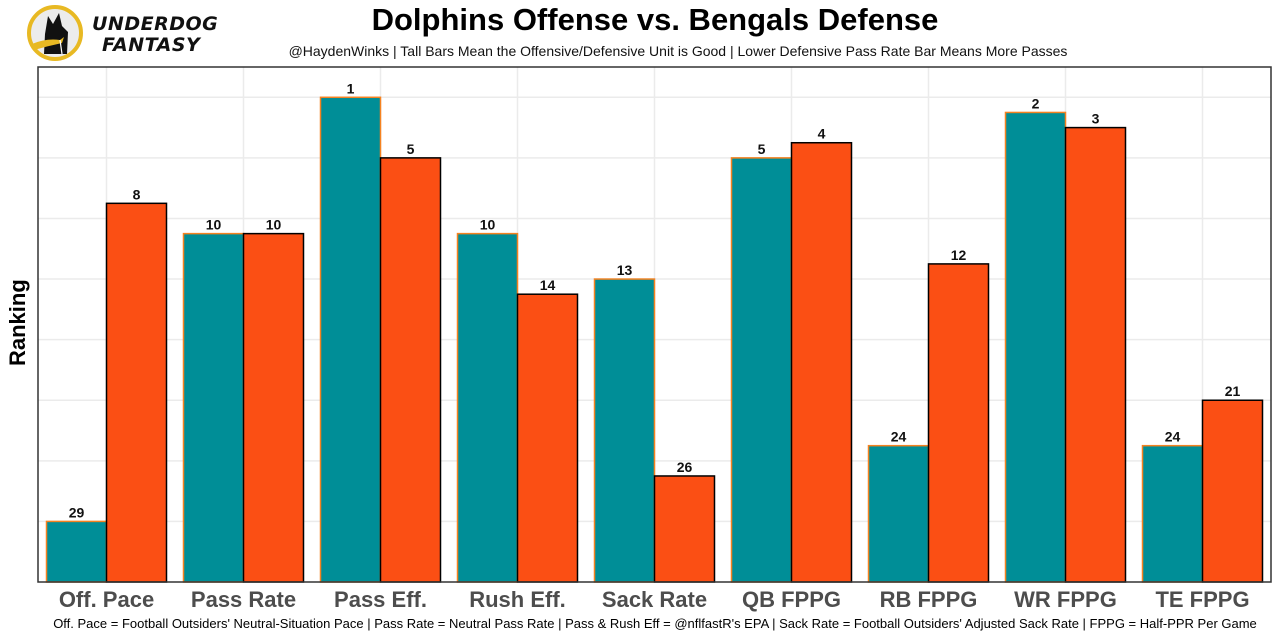 This screenshot has height=640, width=1280. What do you see at coordinates (380, 599) in the screenshot?
I see `x-tick-label: Pass Eff.` at bounding box center [380, 599].